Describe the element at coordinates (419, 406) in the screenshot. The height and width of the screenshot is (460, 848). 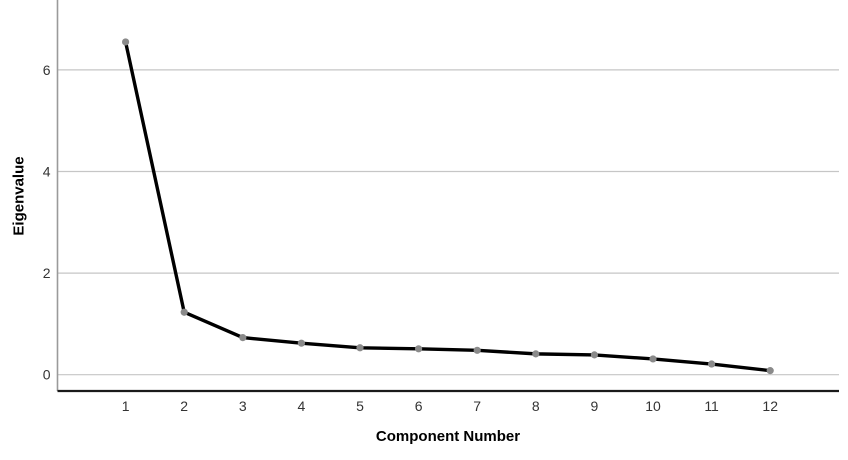
I see `x-tick-label: 6` at that location.